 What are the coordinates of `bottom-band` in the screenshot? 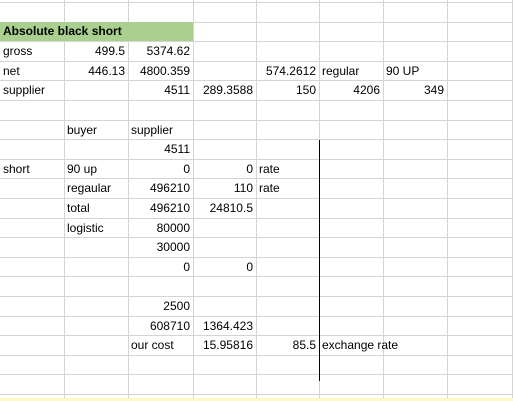 It's located at (256, 399).